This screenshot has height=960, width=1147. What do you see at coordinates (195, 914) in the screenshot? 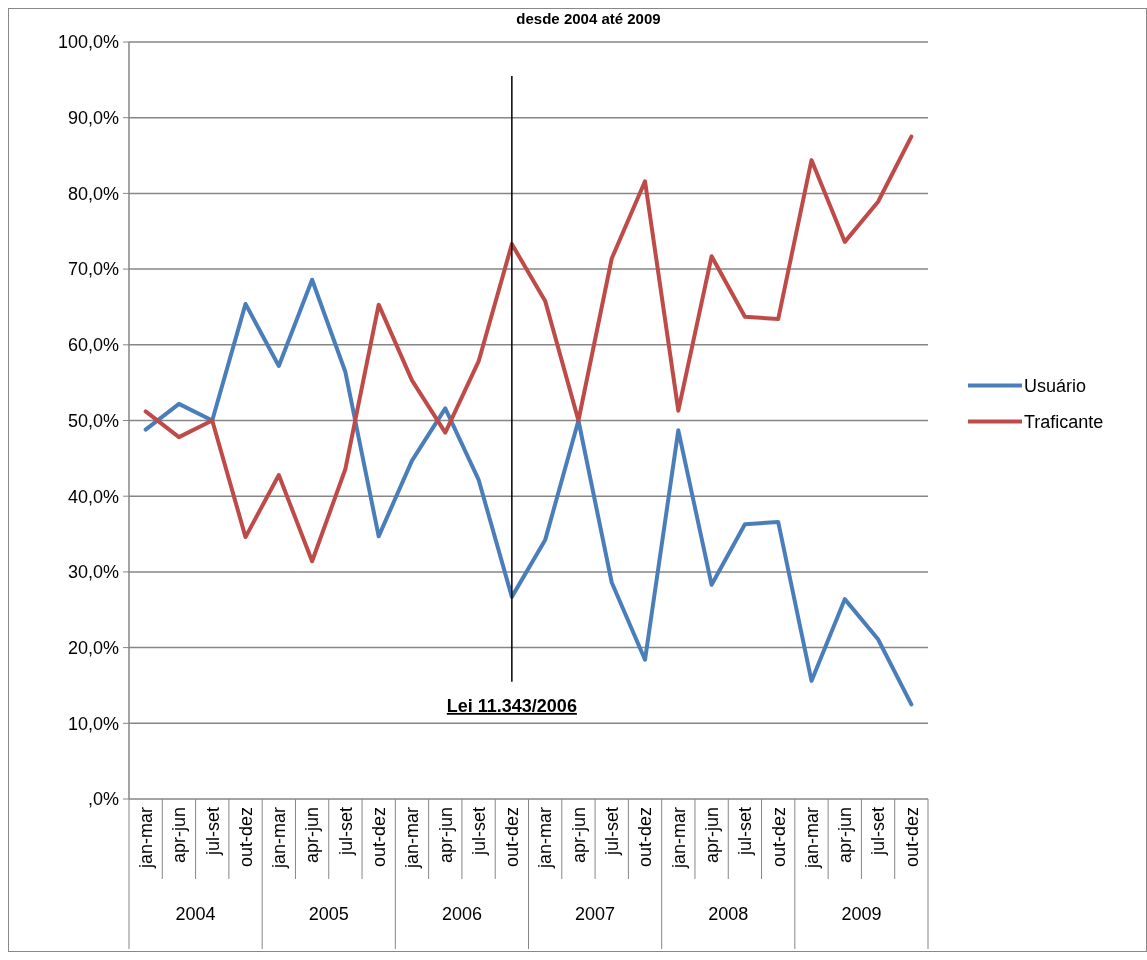
I see `text: 2004` at bounding box center [195, 914].